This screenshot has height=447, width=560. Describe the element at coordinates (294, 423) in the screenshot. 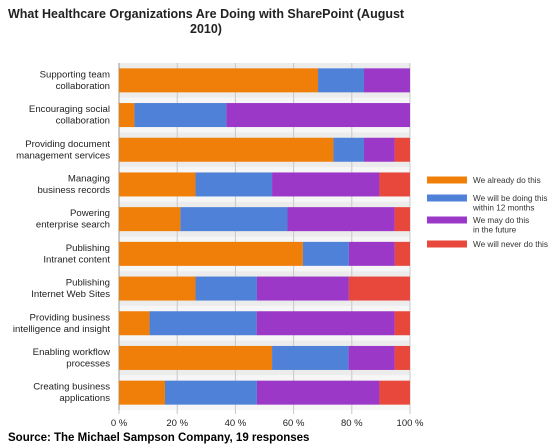

I see `x-tick-label: 60 %` at that location.